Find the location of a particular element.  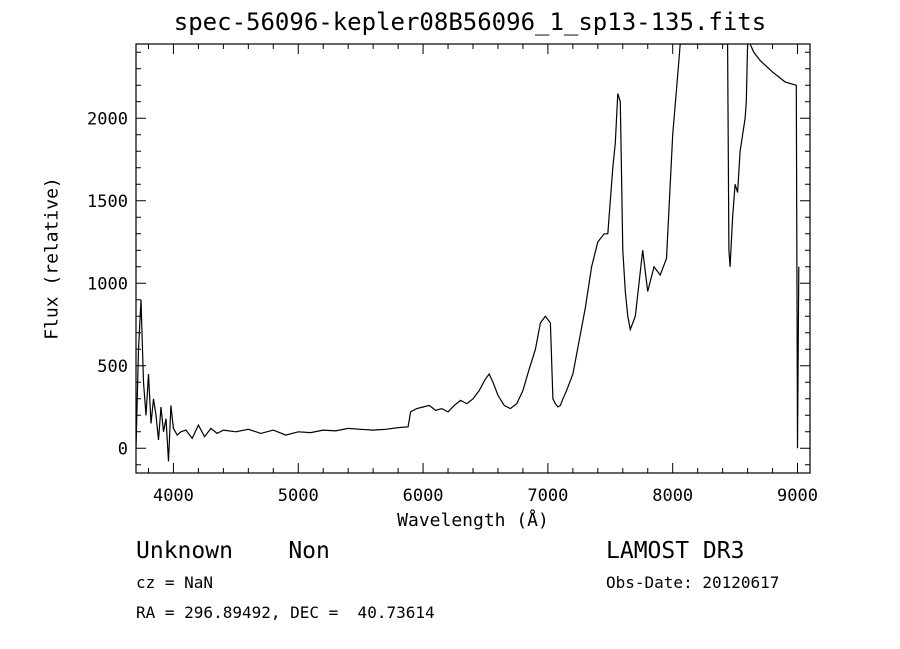

survey-release-text: LAMOST DR3 is located at coordinates (675, 551).